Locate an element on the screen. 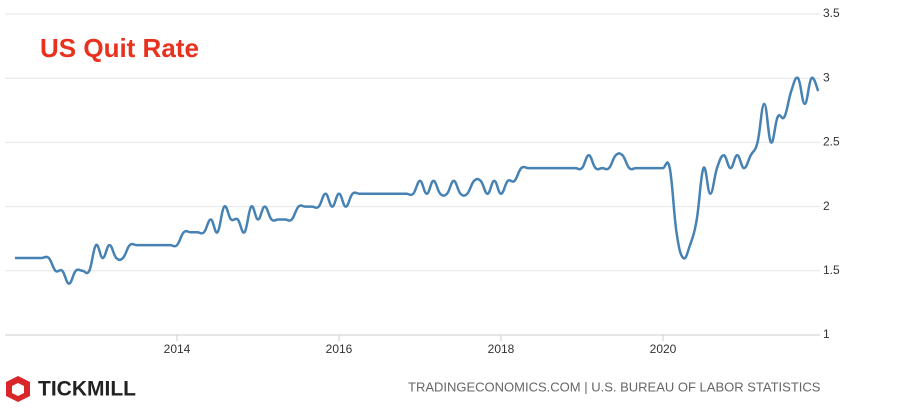 This screenshot has width=903, height=409. y-tick-label: 1.5 is located at coordinates (831, 270).